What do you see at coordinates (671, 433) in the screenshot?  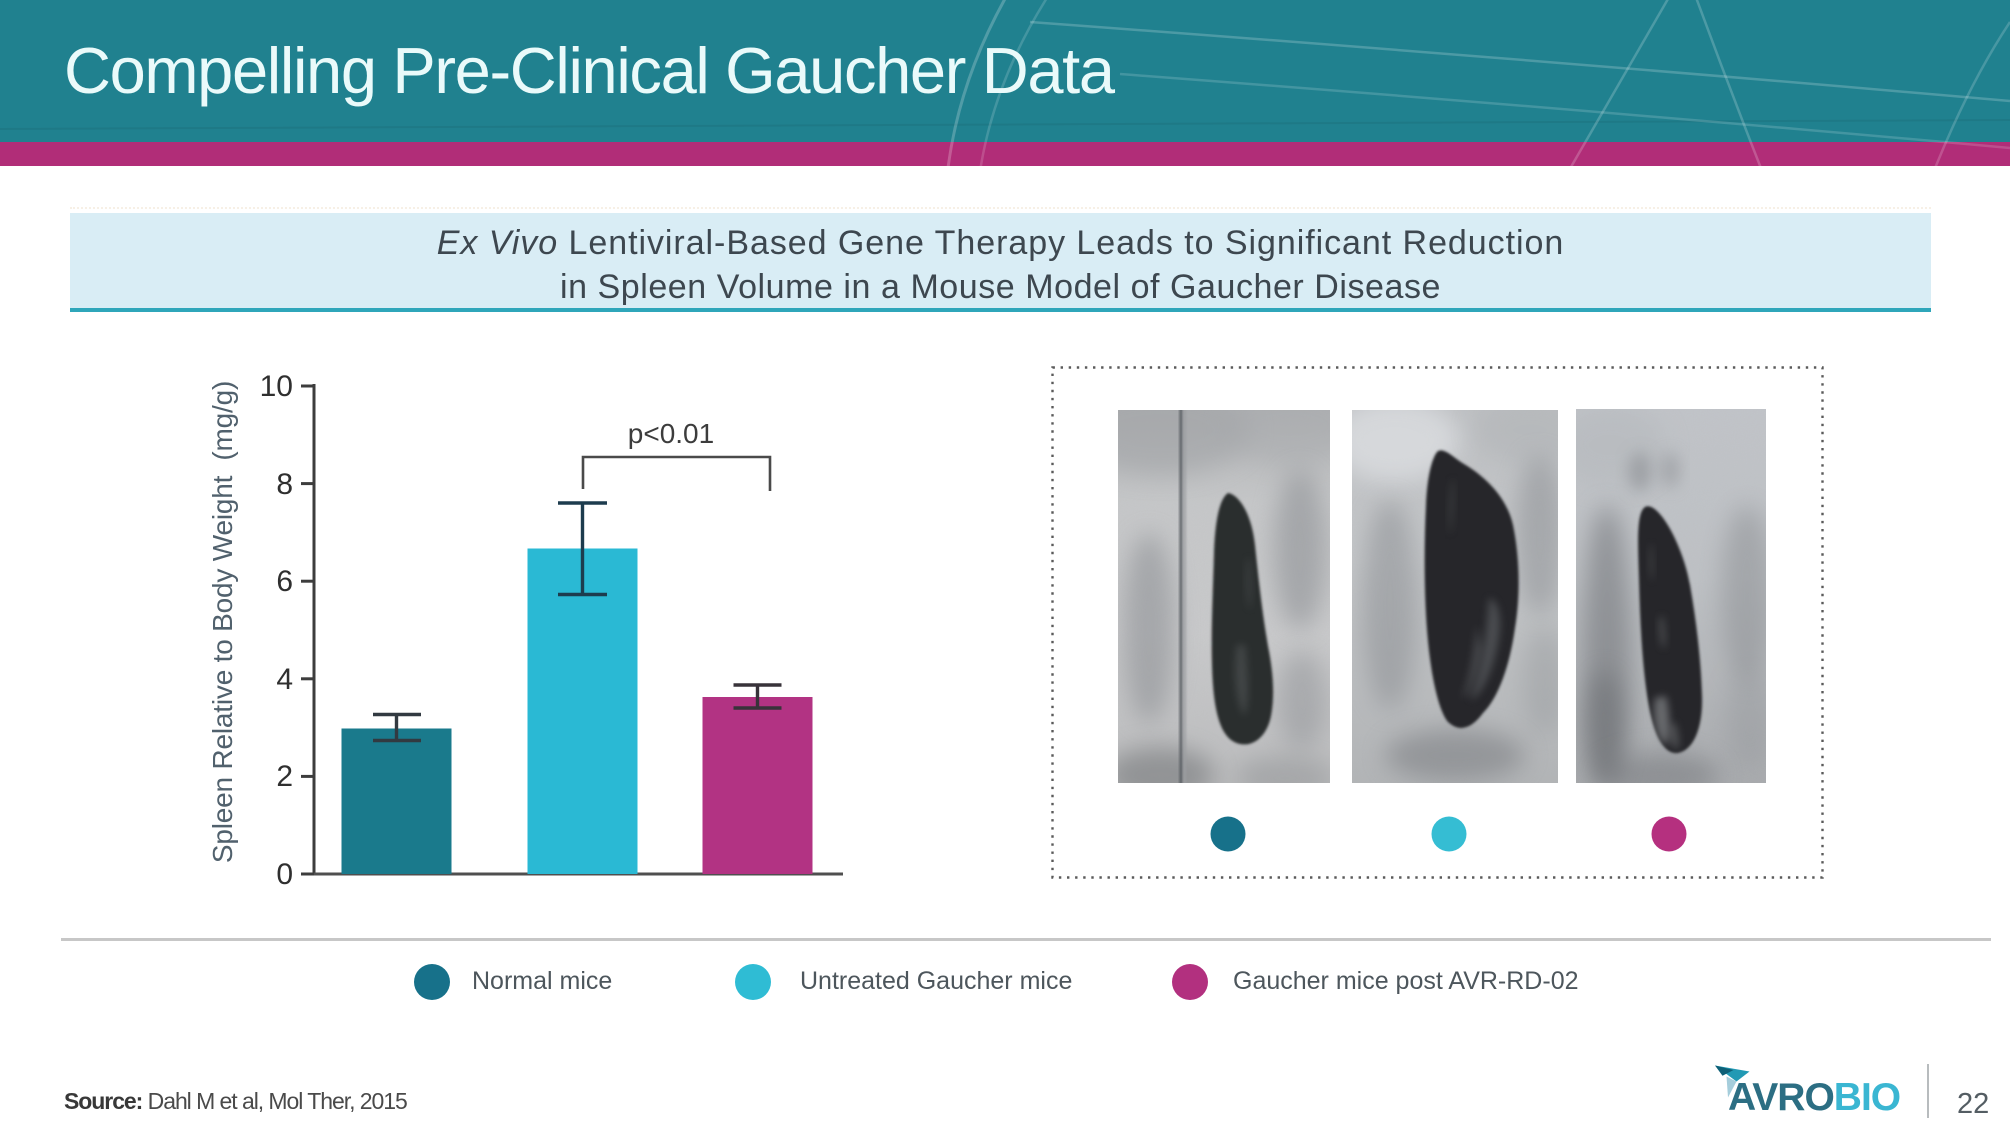 I see `svg-text: p<0.01` at bounding box center [671, 433].